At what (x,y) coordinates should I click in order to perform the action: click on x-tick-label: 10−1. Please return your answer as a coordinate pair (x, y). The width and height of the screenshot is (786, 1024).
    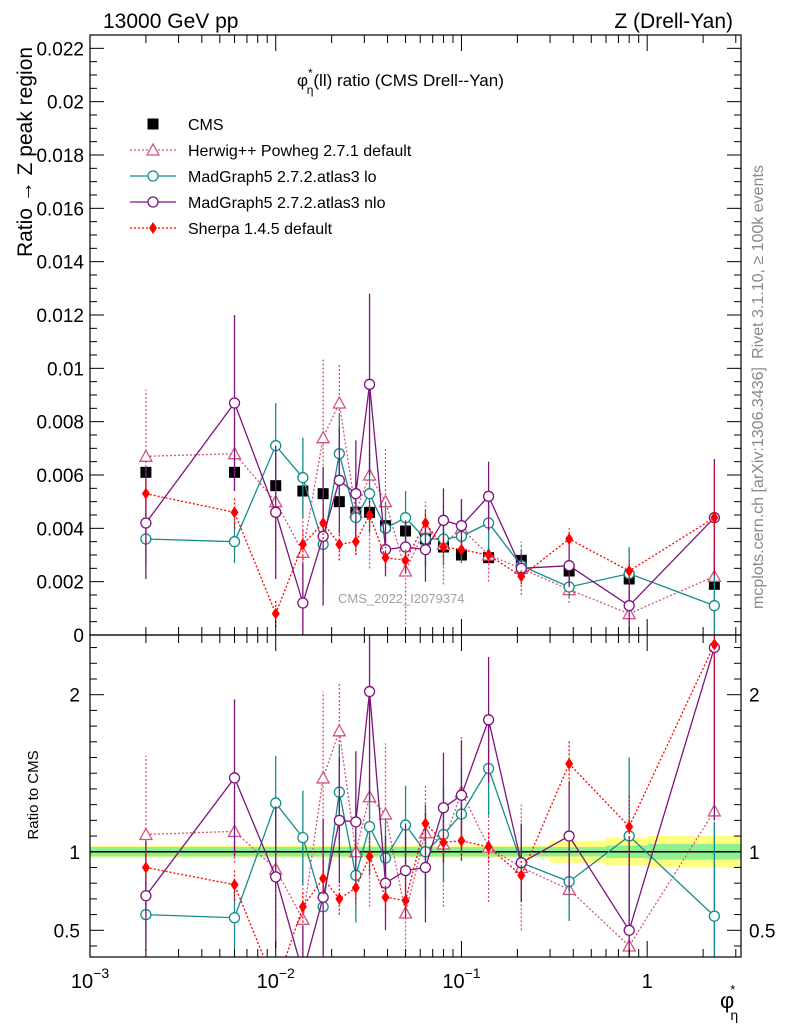
    Looking at the image, I should click on (461, 979).